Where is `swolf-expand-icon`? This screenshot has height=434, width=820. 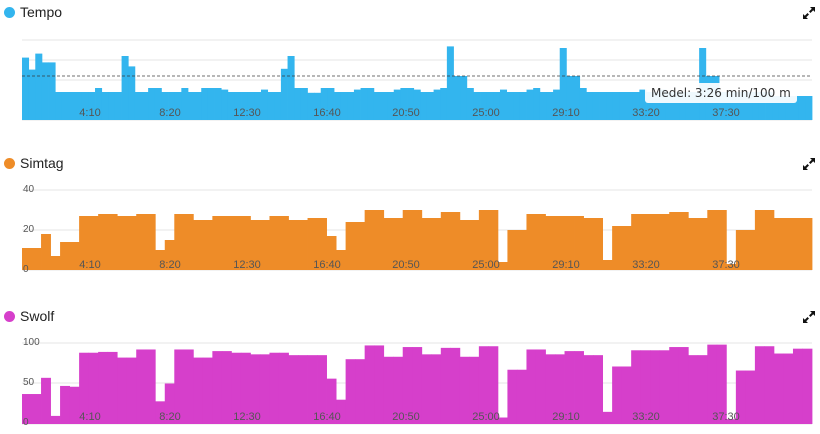 swolf-expand-icon is located at coordinates (809, 317).